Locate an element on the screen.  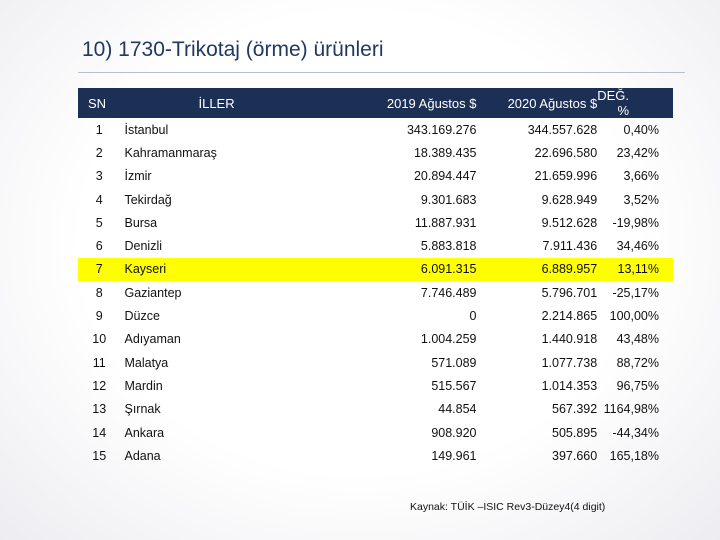
cell-2019: 7.746.489 is located at coordinates (448, 292).